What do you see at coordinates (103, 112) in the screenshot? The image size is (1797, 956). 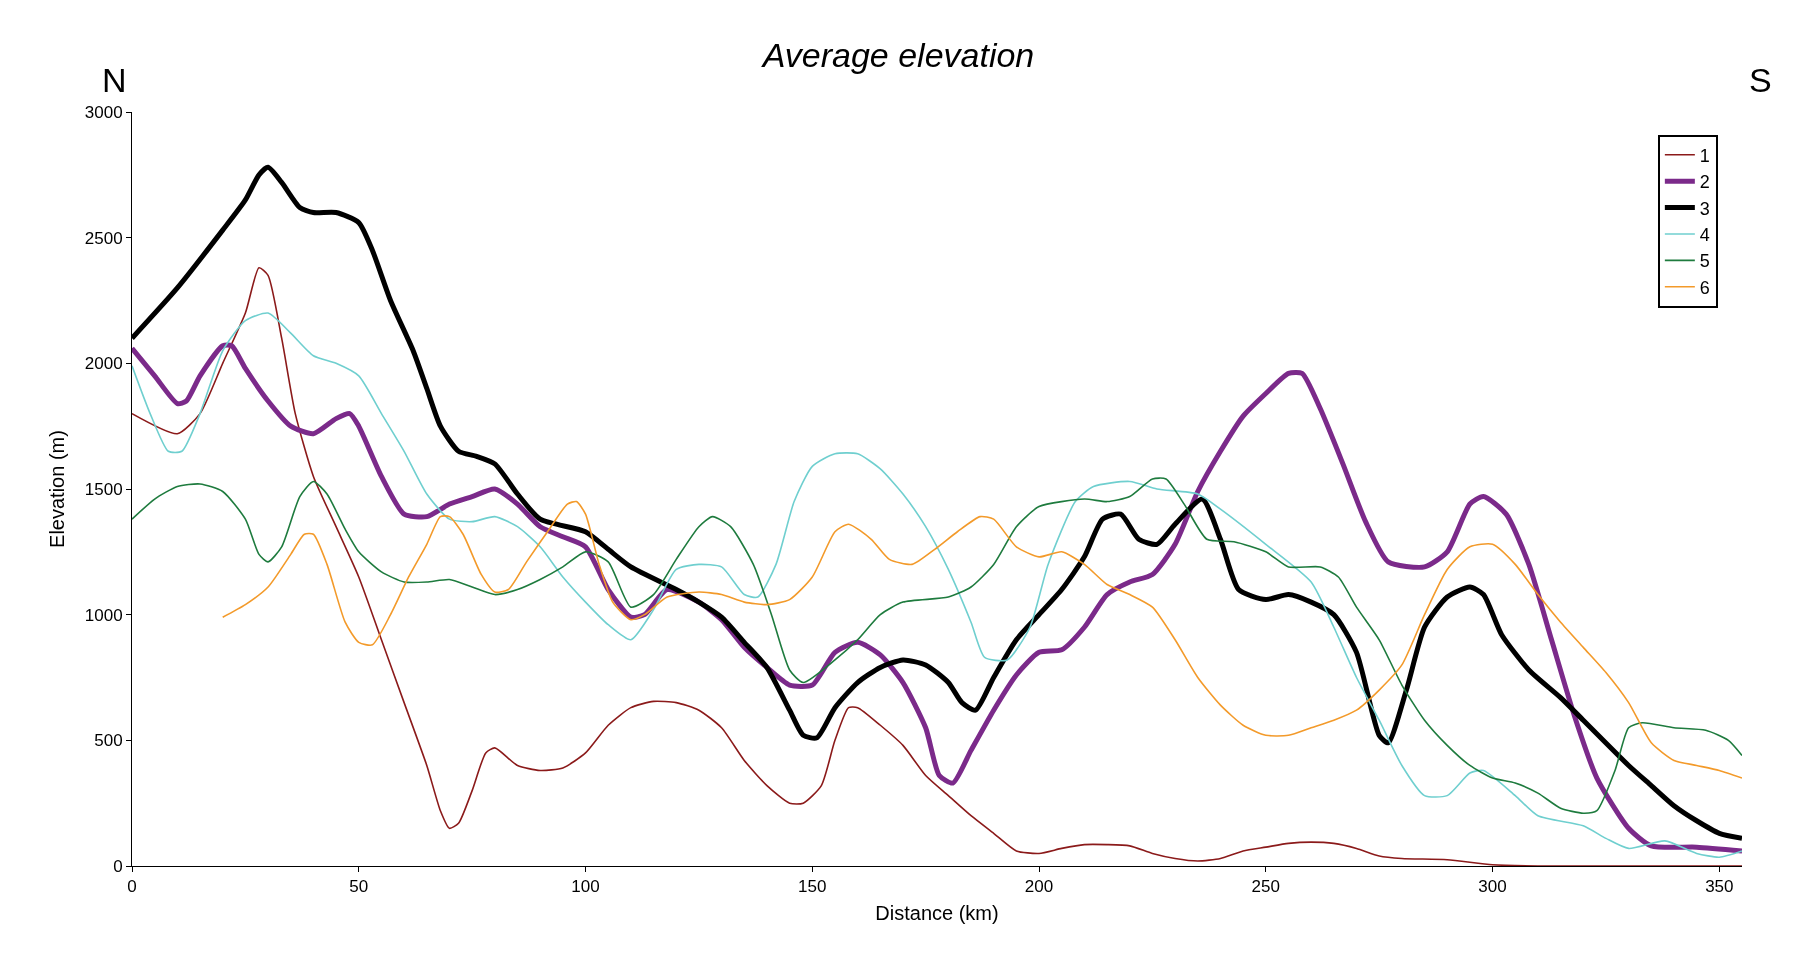 I see `y-tick-label: 3000` at bounding box center [103, 112].